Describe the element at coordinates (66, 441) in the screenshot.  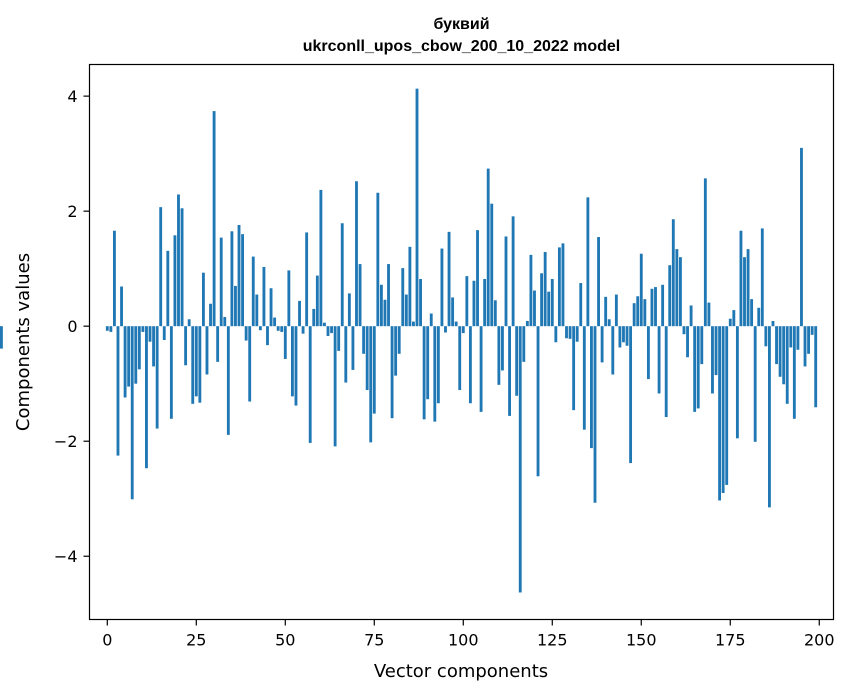
I see `y-tick-label: −2` at that location.